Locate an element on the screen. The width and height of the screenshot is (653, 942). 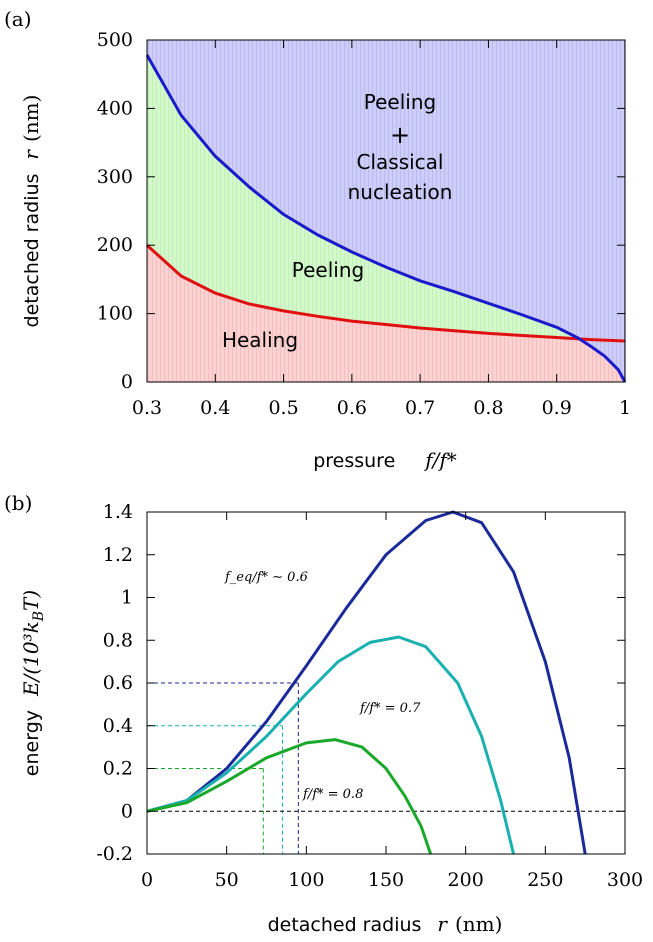
x-tick-label: 250 is located at coordinates (545, 880).